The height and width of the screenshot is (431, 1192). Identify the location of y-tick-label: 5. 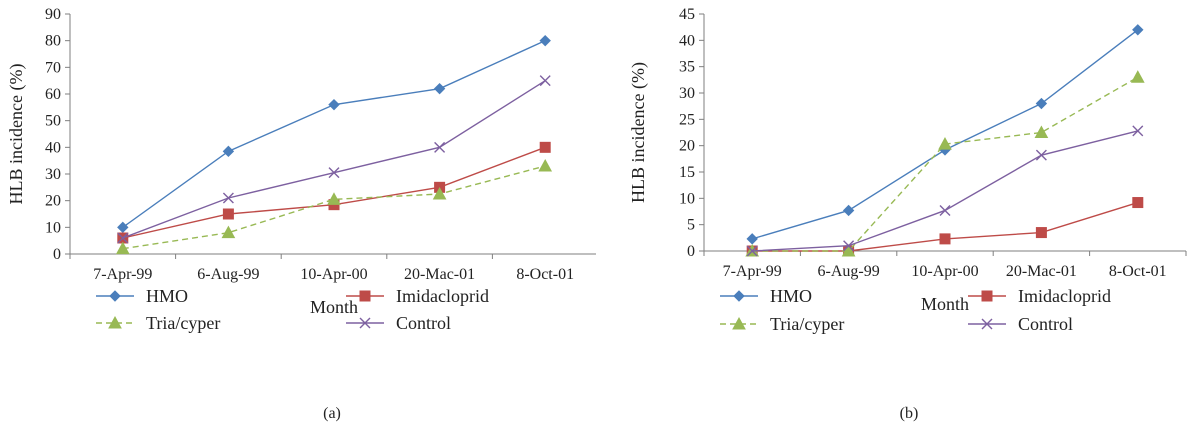
(691, 225).